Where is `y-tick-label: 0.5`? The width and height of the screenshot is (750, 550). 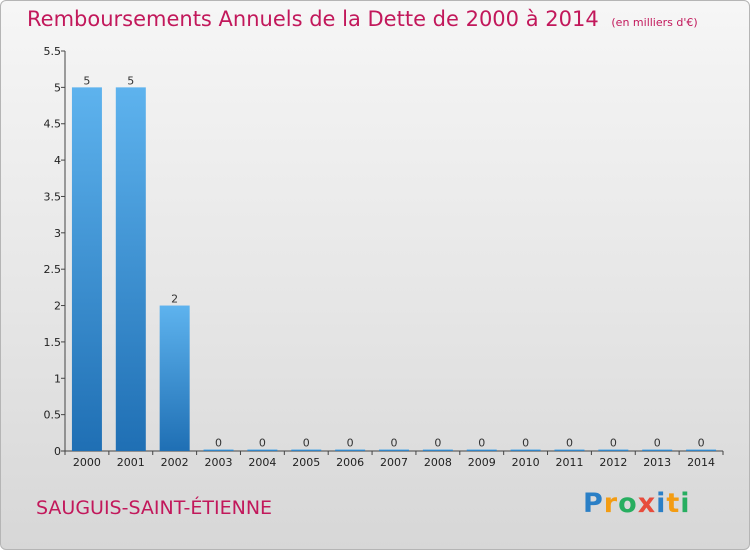 y-tick-label: 0.5 is located at coordinates (53, 415).